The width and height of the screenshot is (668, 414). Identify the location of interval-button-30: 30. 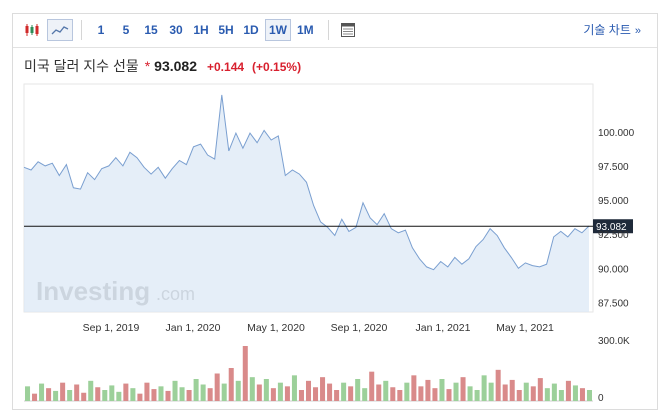
(176, 29).